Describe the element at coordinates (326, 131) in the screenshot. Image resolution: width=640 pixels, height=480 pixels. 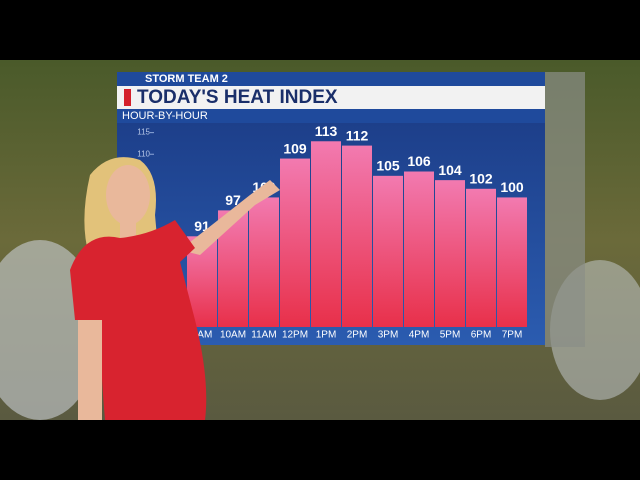
I see `value-label: 113` at that location.